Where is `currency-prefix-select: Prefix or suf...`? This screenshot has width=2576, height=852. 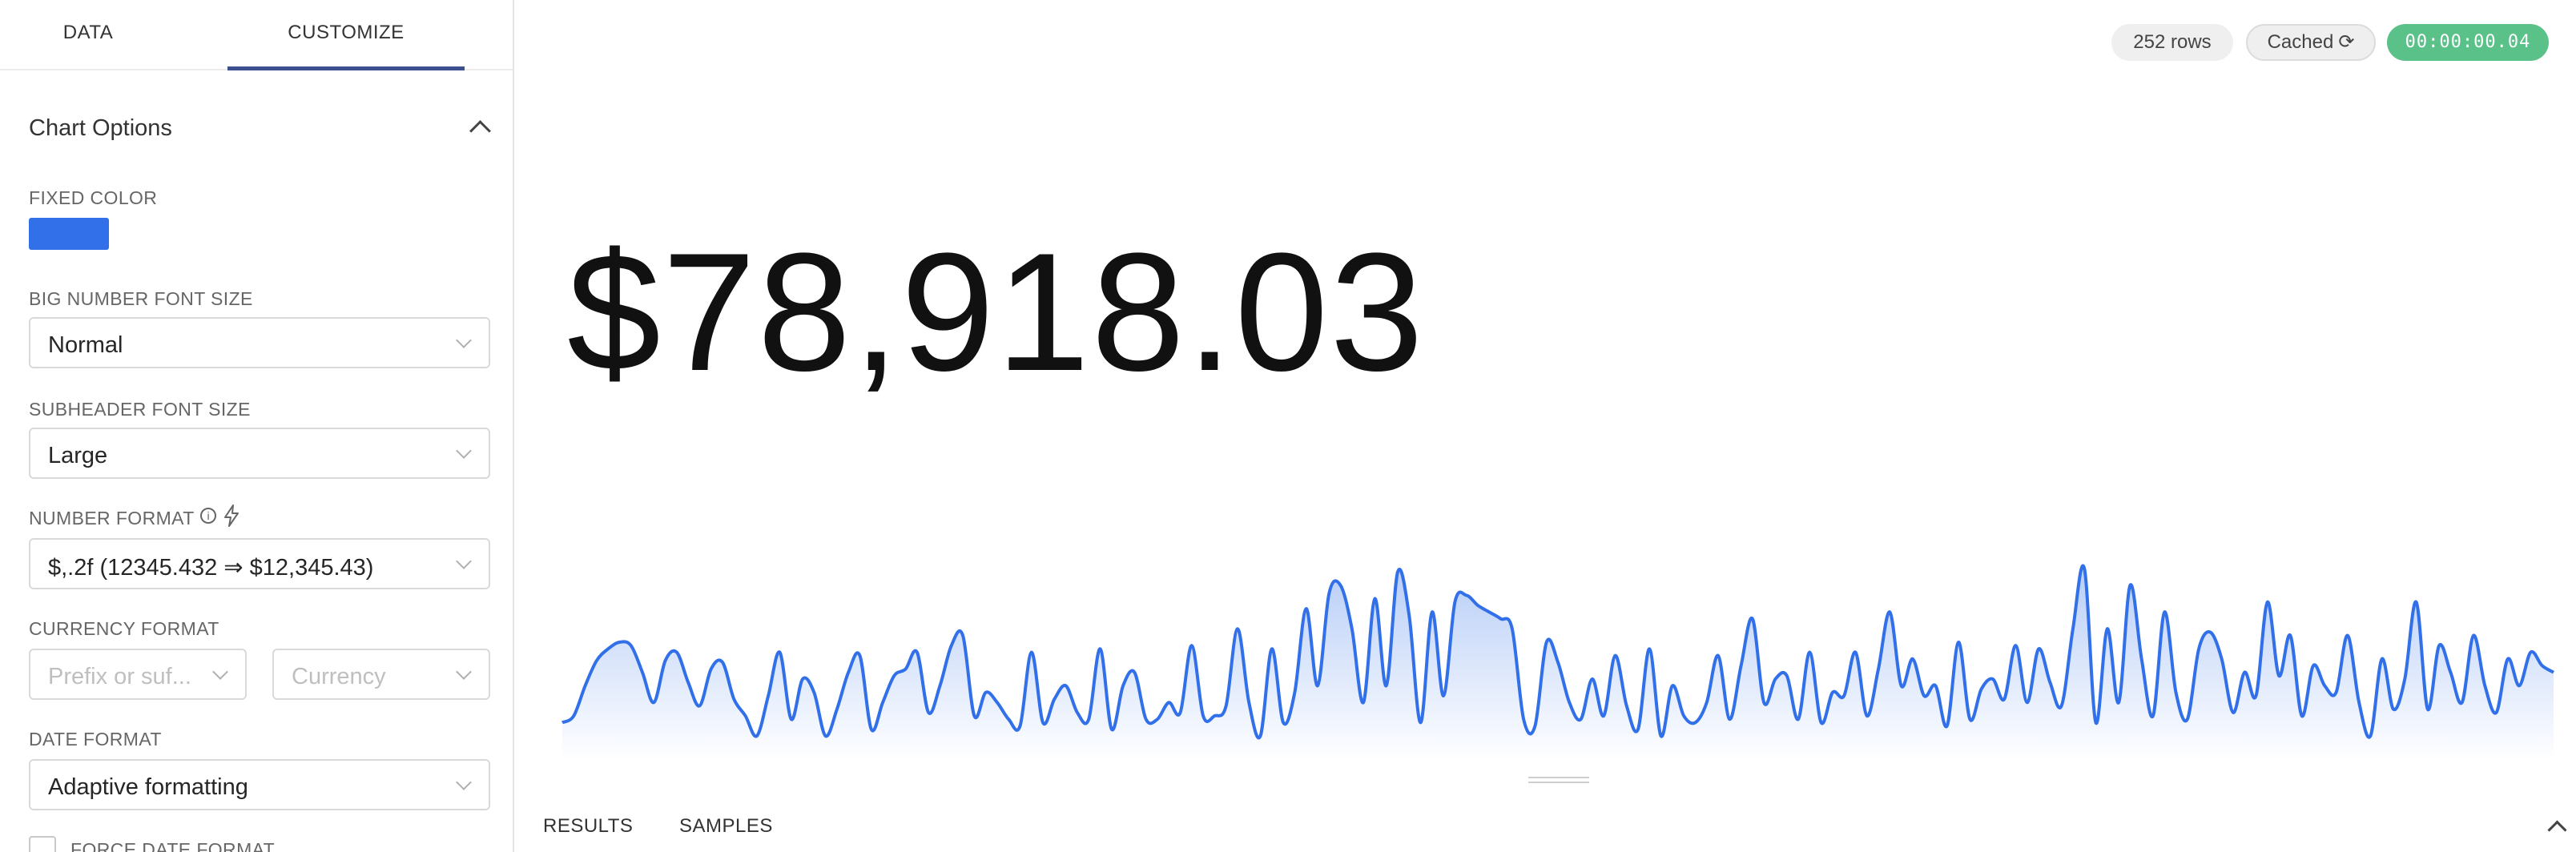
currency-prefix-select: Prefix or suf... is located at coordinates (138, 674).